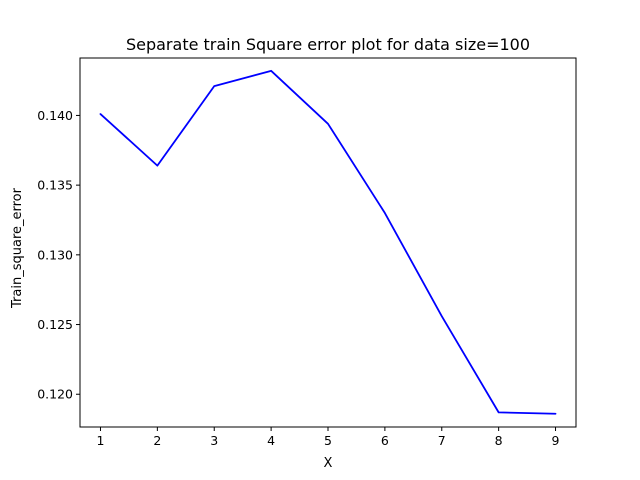  What do you see at coordinates (157, 440) in the screenshot?
I see `x-tick-label: 2` at bounding box center [157, 440].